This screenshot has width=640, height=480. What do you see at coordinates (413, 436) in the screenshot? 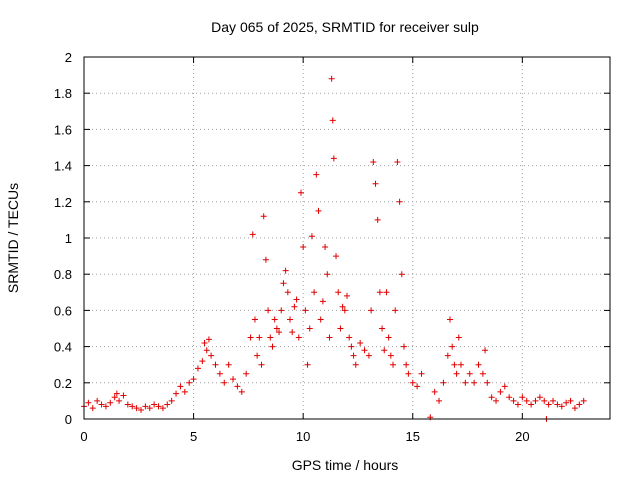
I see `x-tick-label: 15` at bounding box center [413, 436].